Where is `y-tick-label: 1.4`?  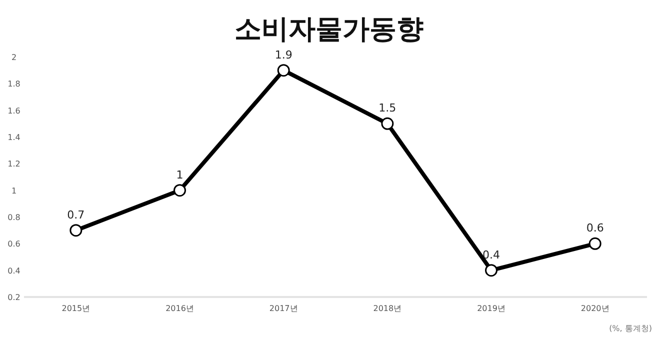 y-tick-label: 1.4 is located at coordinates (14, 137).